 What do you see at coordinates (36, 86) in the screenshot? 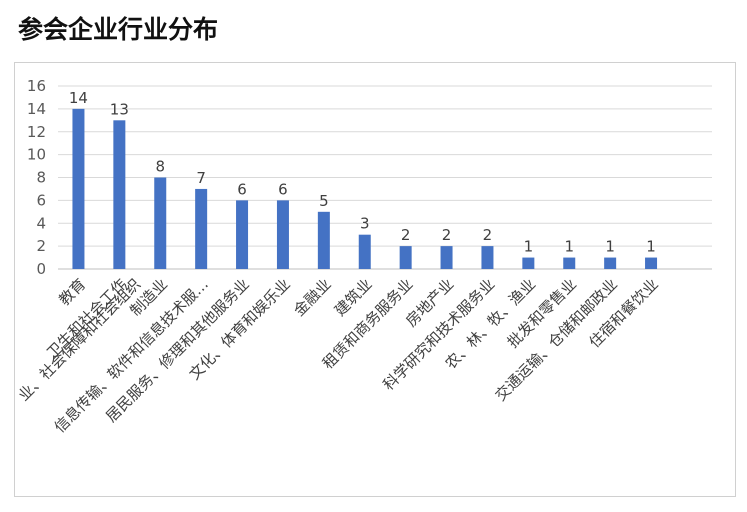
I see `y-tick-label: 16` at bounding box center [36, 86].